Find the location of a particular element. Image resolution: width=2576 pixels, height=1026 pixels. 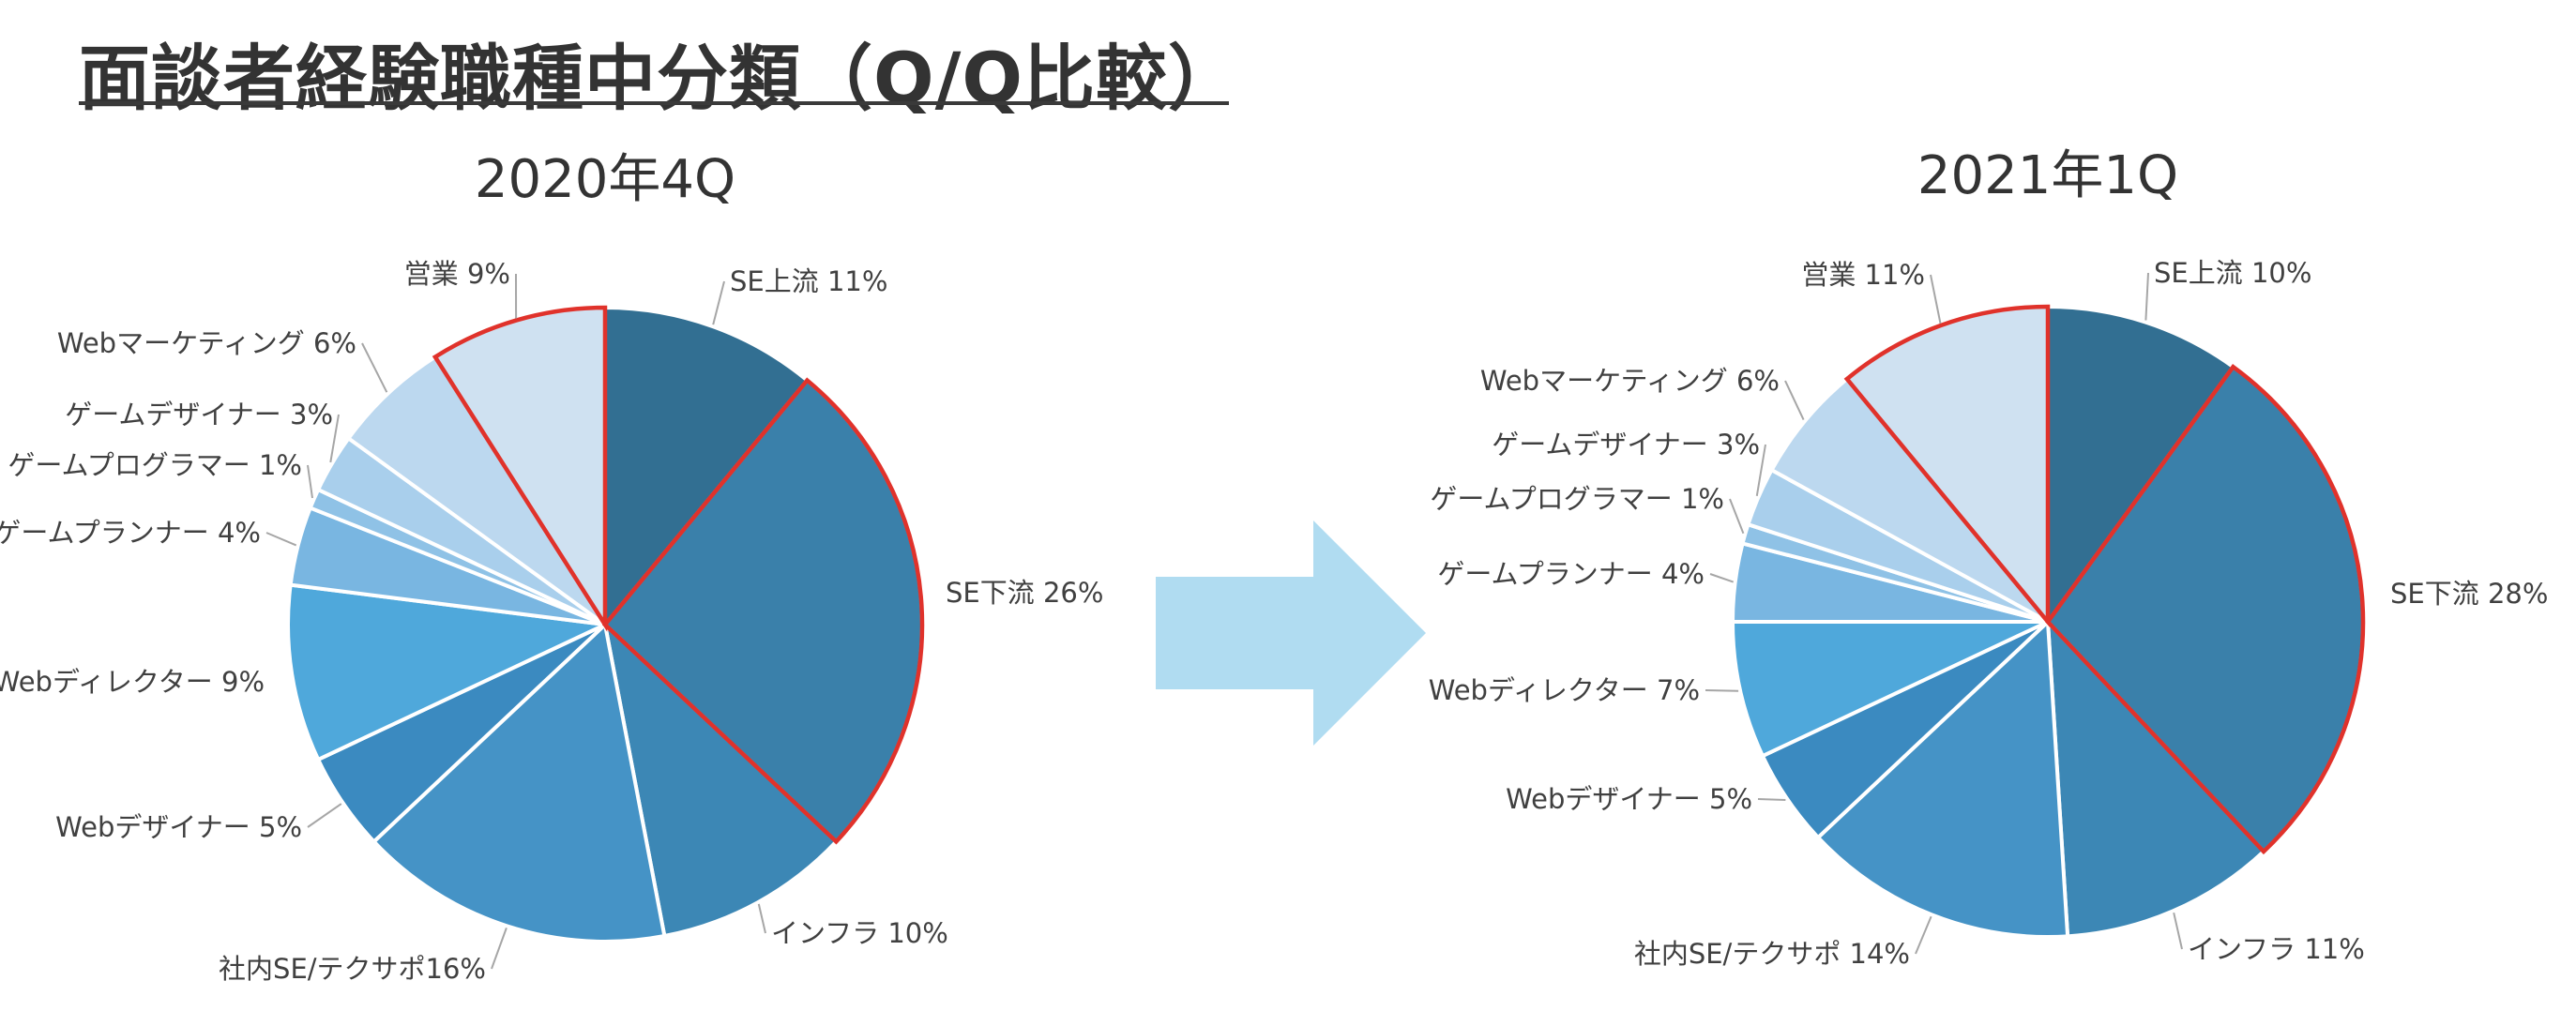

slice-label: インフラ 10% is located at coordinates (859, 933).